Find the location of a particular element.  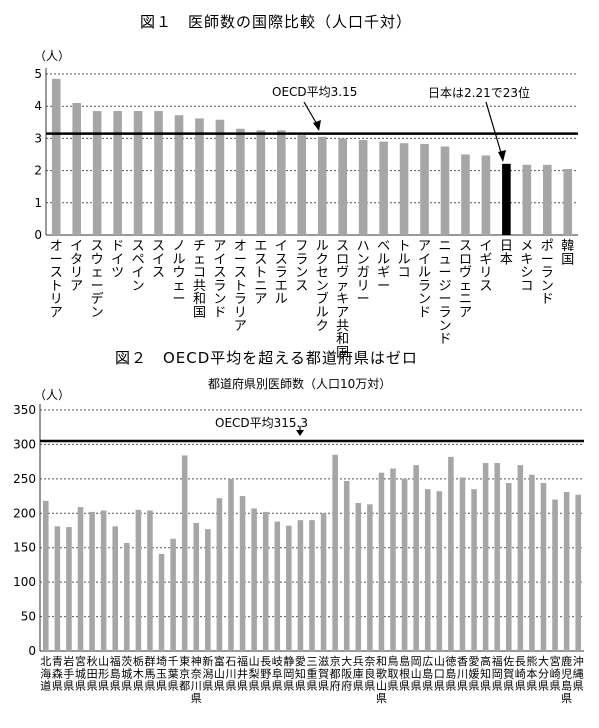

category-label: 広島県 is located at coordinates (427, 674).